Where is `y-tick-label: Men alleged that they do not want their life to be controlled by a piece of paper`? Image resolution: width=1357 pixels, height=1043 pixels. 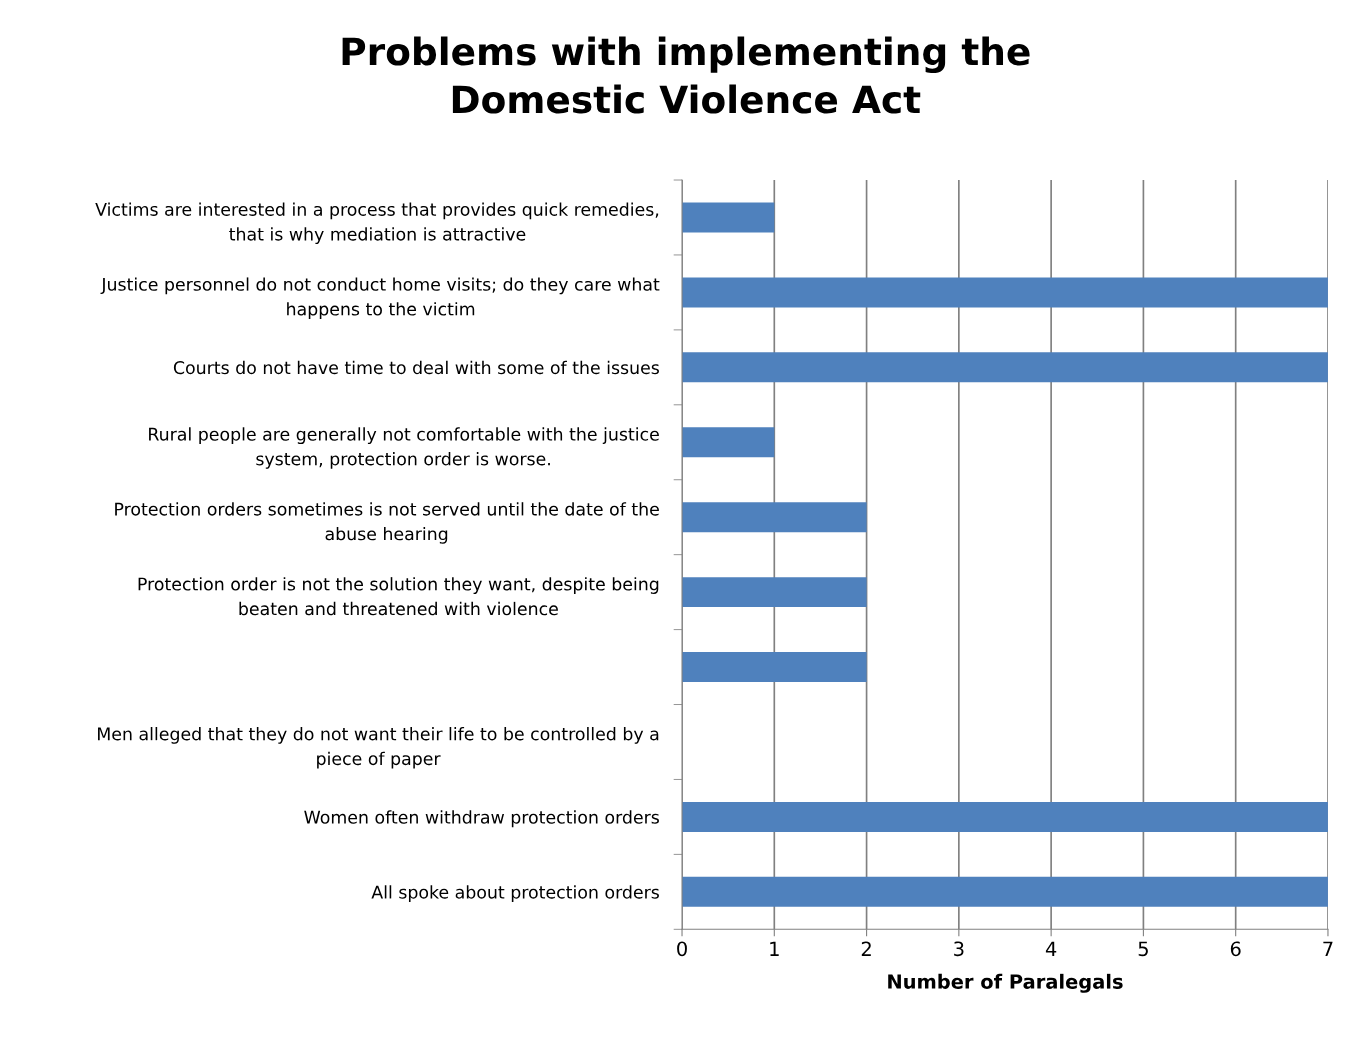 y-tick-label: Men alleged that they do not want their life to be controlled by a piece of paper is located at coordinates (378, 747).